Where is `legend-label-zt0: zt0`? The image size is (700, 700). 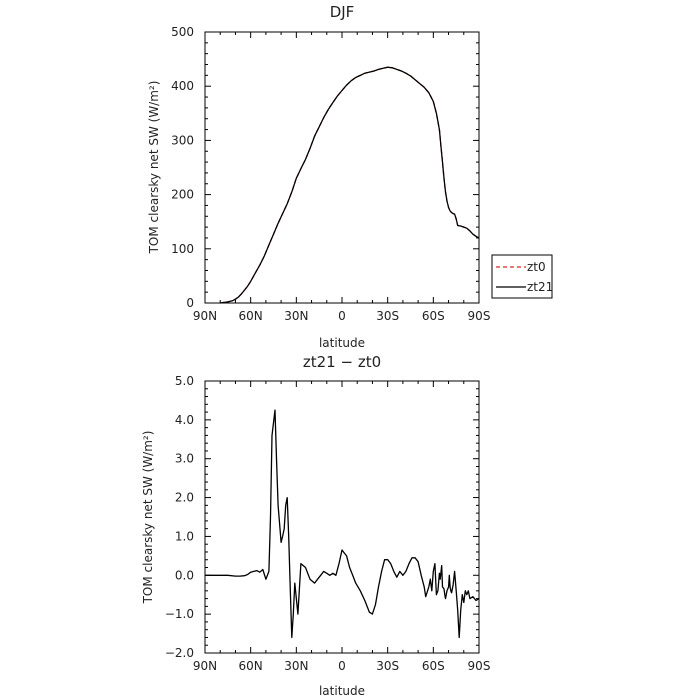 legend-label-zt0: zt0 is located at coordinates (536, 267).